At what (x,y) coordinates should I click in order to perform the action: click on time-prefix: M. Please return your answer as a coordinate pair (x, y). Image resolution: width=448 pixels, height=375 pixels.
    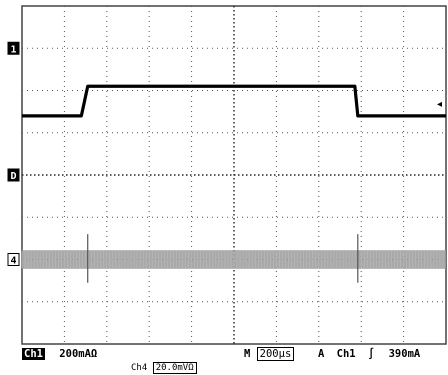
    Looking at the image, I should click on (247, 354).